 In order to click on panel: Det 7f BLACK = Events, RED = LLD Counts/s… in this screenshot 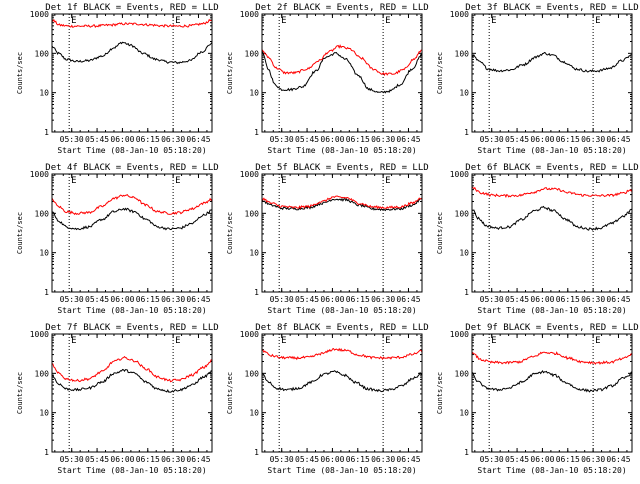, I will do `click(117, 399)`.